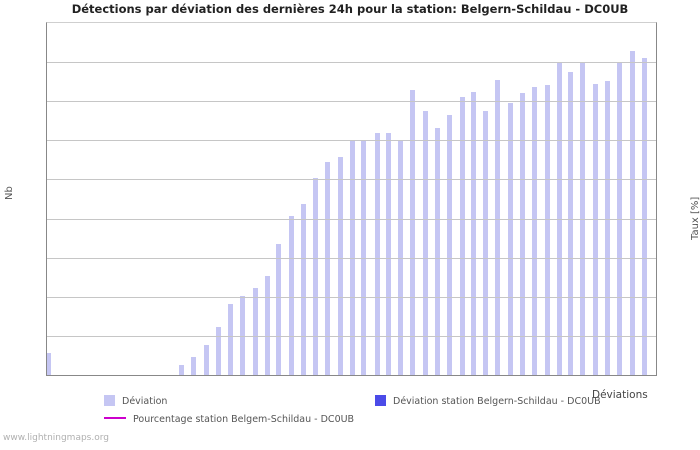 Image resolution: width=700 pixels, height=450 pixels. What do you see at coordinates (620, 395) in the screenshot?
I see `x-axis-title: Déviations` at bounding box center [620, 395].